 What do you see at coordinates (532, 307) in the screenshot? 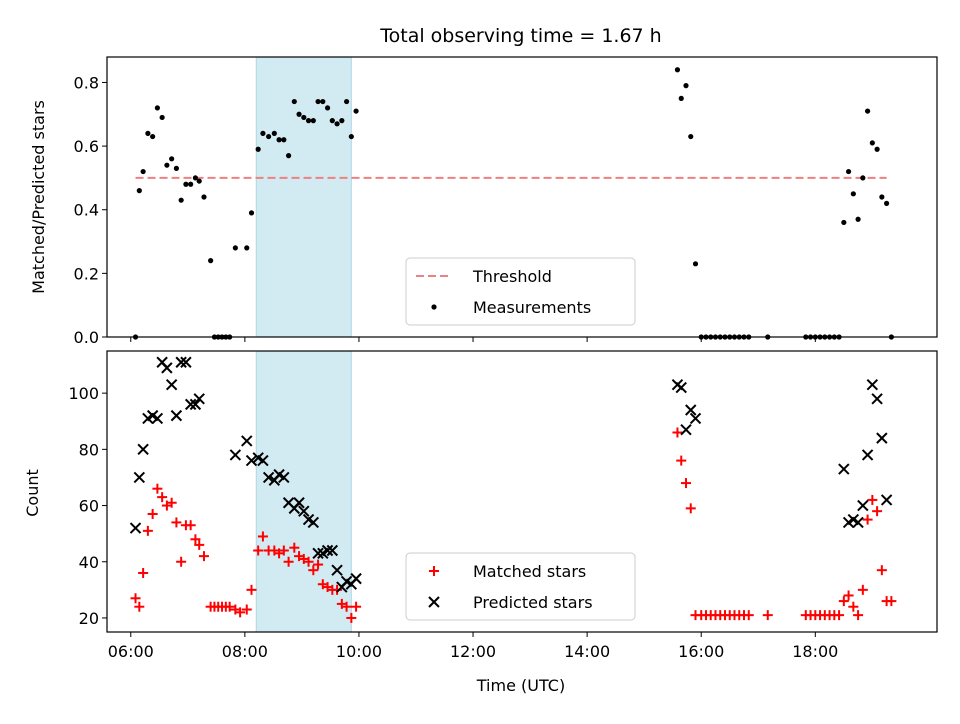
I see `top-legend-label: Measurements` at bounding box center [532, 307].